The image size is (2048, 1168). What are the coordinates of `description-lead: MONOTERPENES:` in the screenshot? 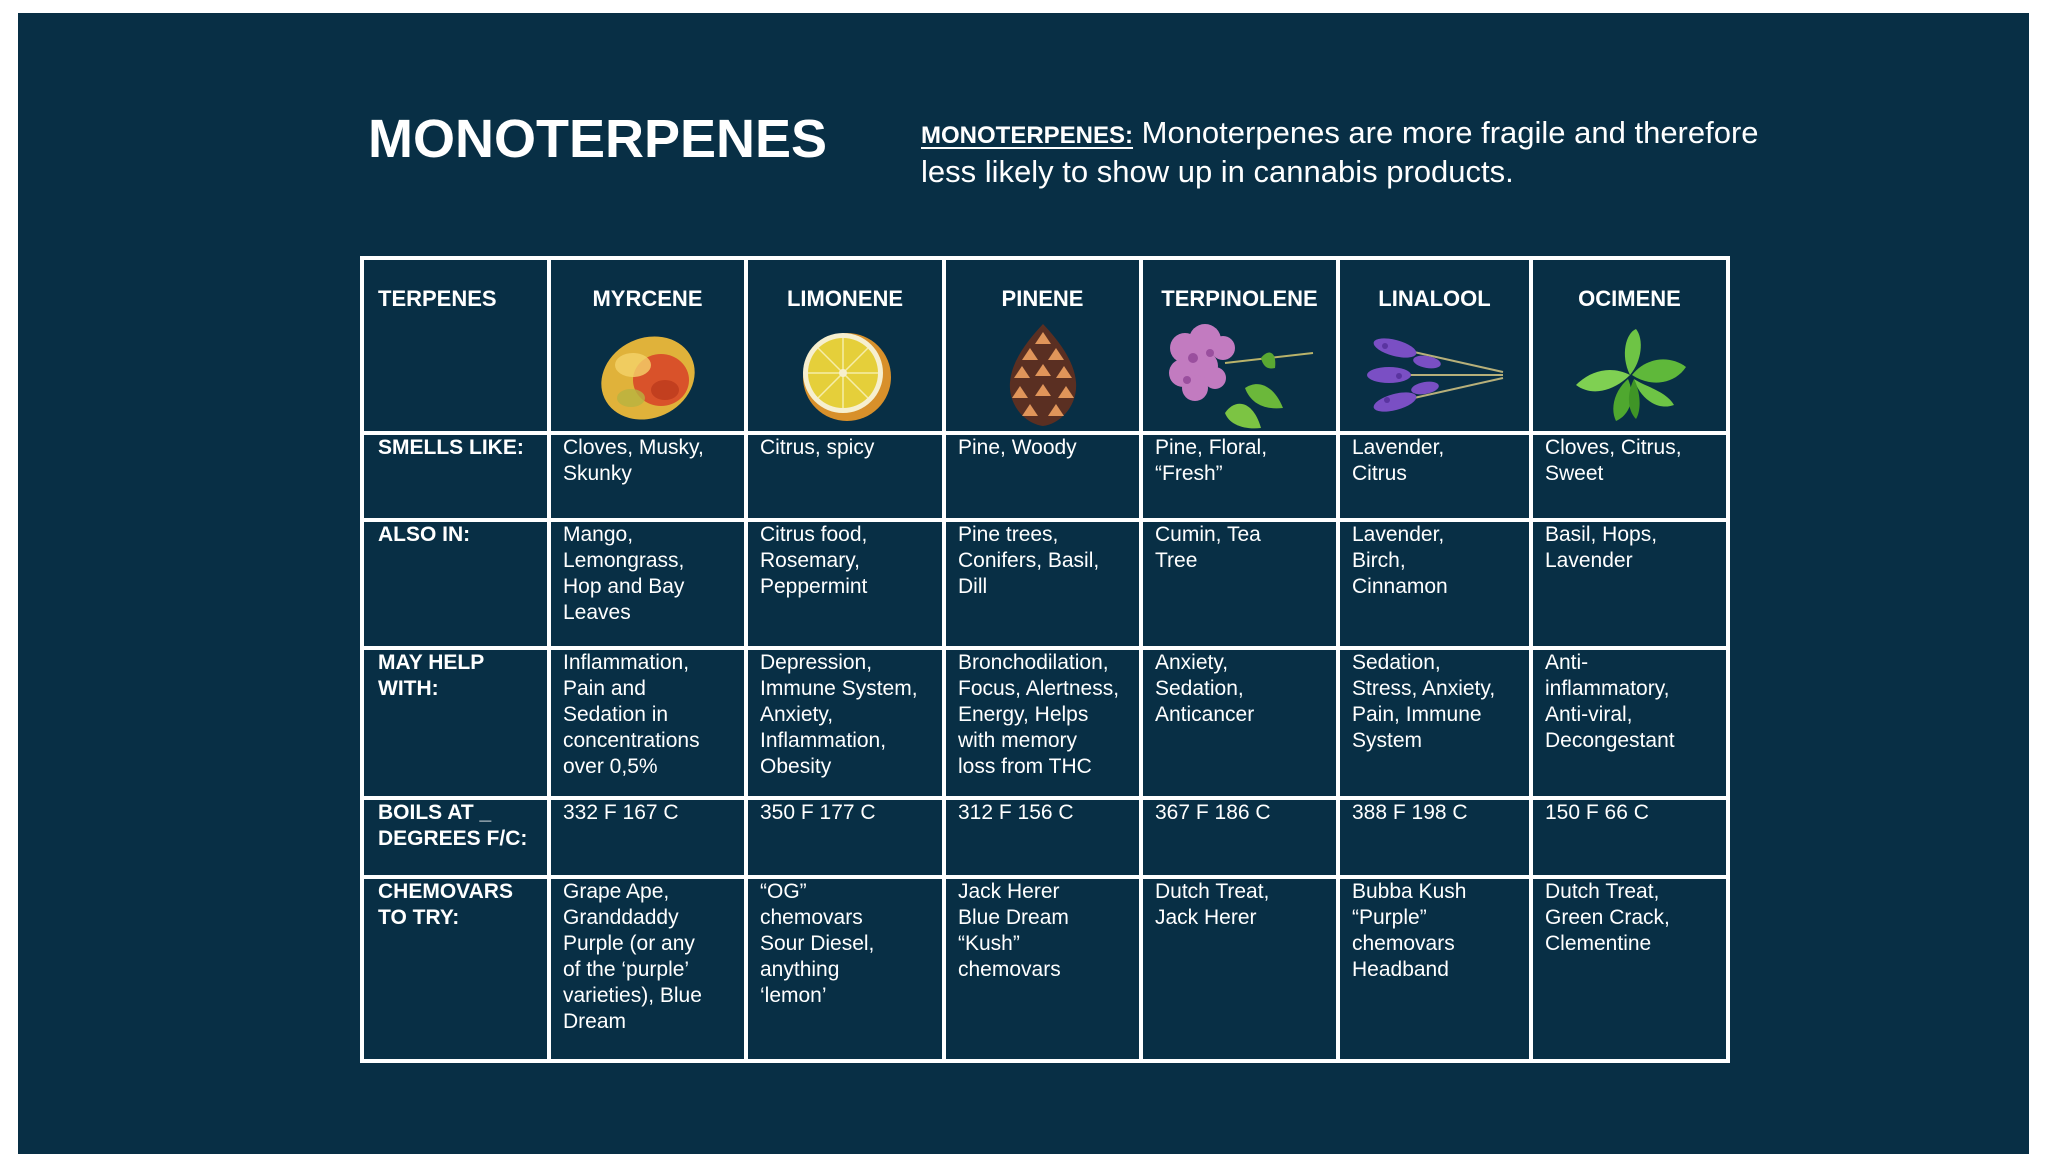 It's located at (1027, 135).